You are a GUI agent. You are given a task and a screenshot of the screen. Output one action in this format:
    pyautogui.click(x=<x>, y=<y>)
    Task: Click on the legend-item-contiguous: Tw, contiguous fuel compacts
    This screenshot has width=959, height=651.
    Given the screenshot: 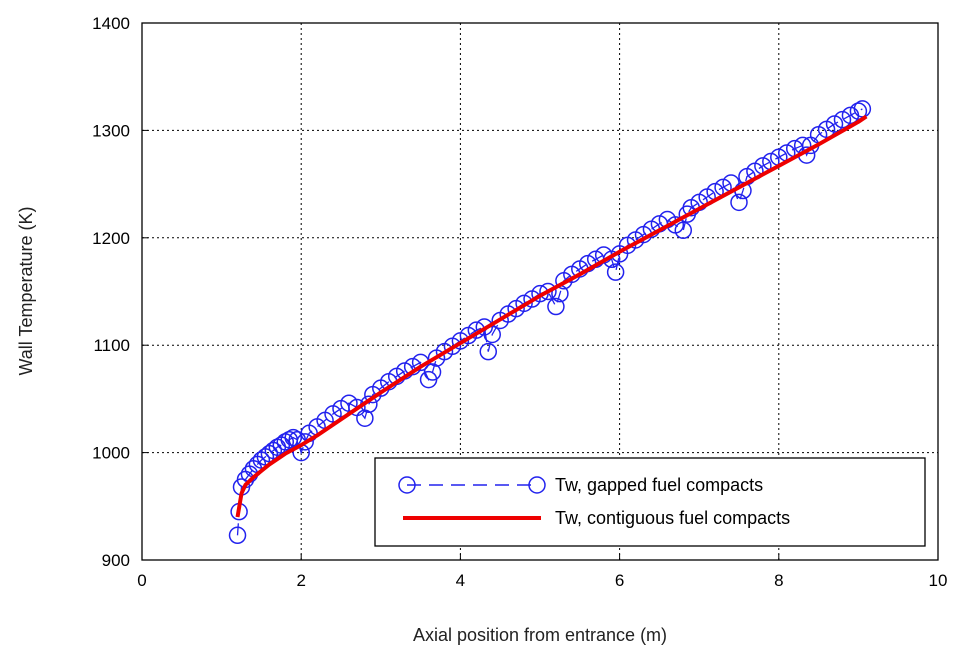 What is the action you would take?
    pyautogui.click(x=596, y=518)
    